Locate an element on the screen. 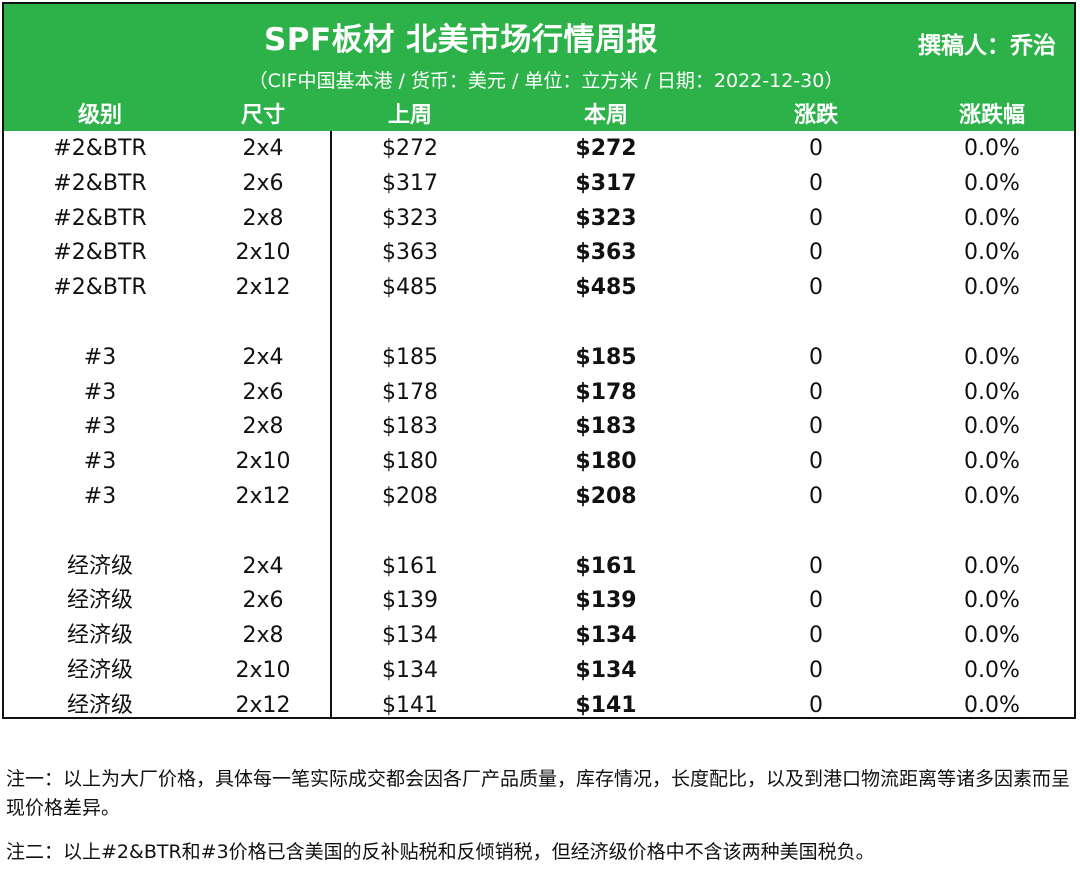  column-divider is located at coordinates (331, 425).